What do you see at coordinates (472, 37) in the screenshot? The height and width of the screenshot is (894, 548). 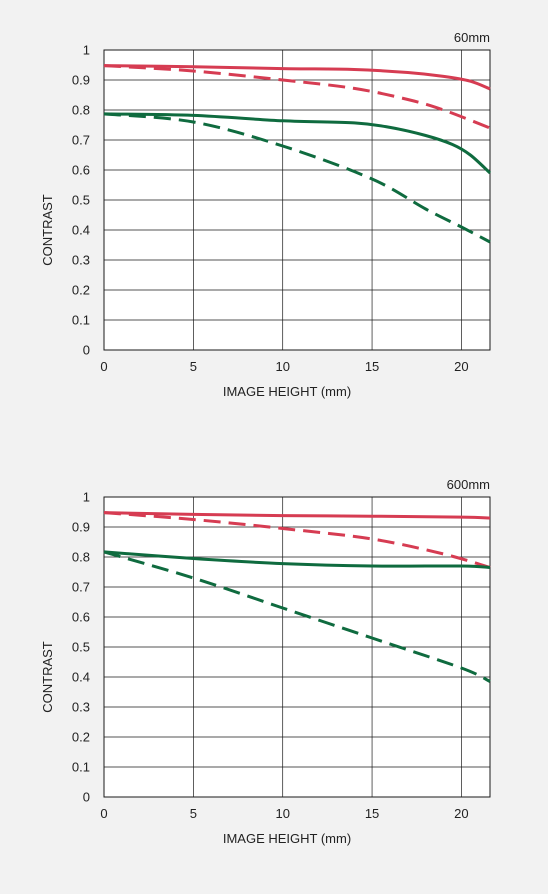 I see `focal-length-label: 60mm` at bounding box center [472, 37].